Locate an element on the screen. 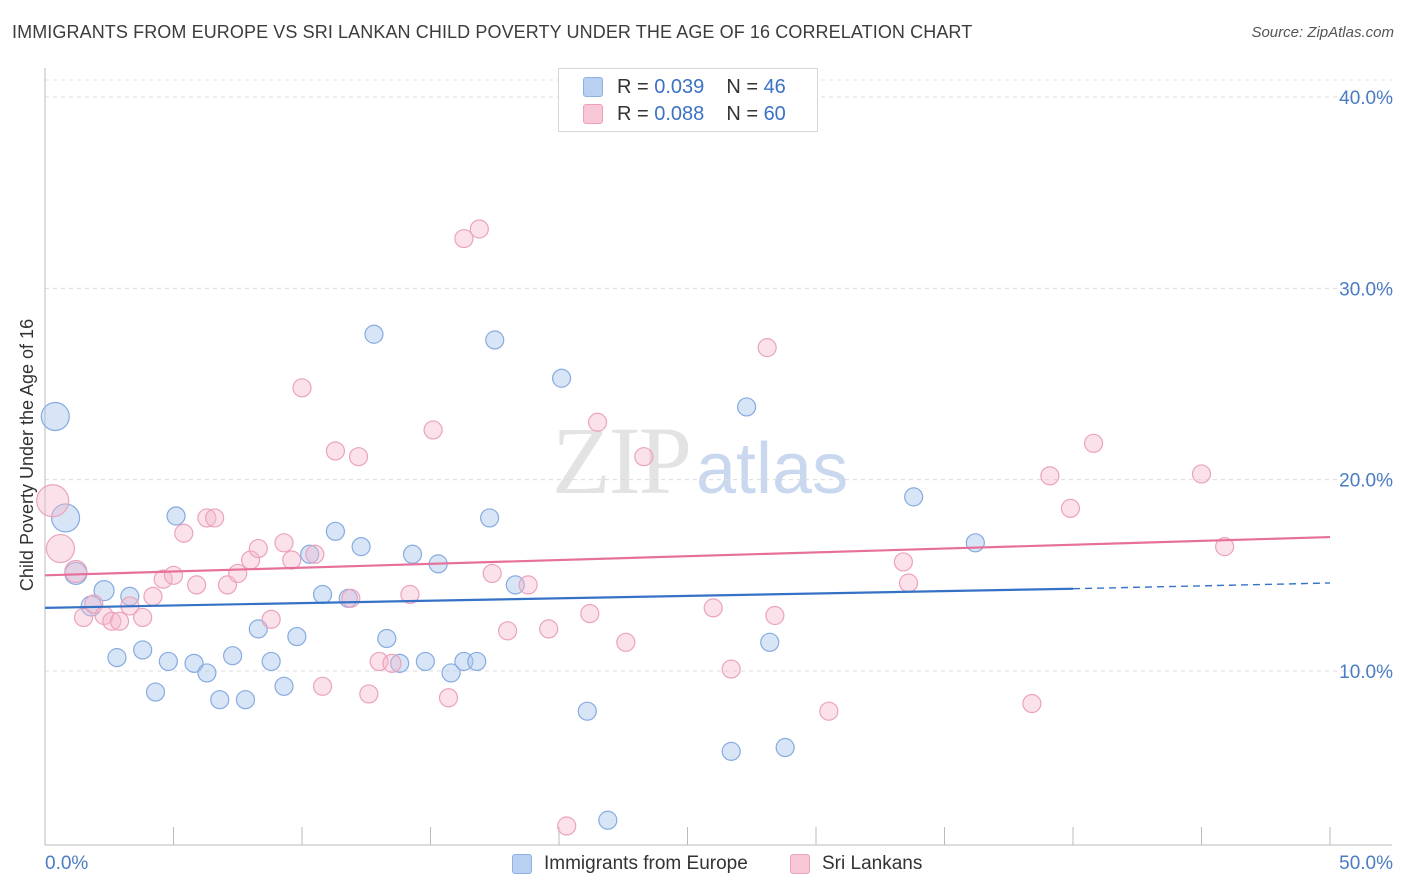 The image size is (1406, 892). legend-swatch-europe is located at coordinates (593, 87).